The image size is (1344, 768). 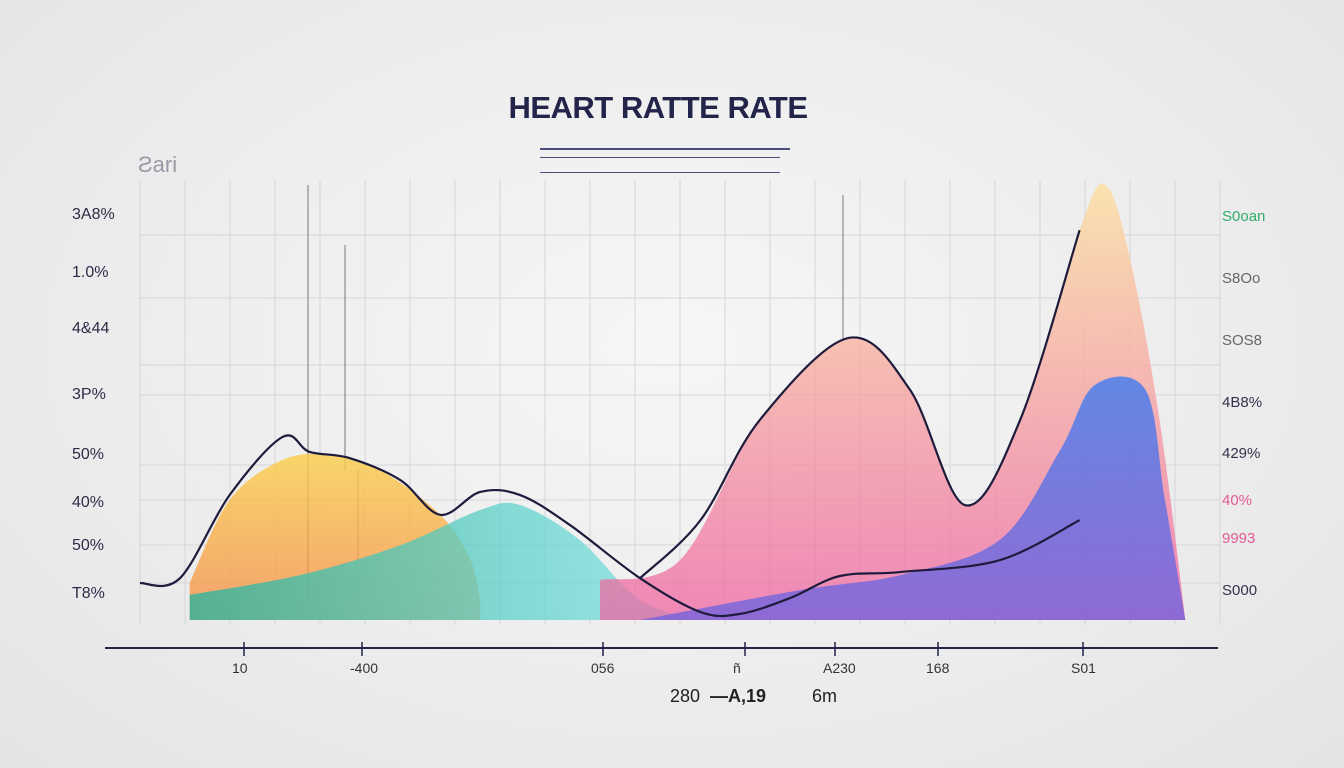 What do you see at coordinates (738, 696) in the screenshot?
I see `x-subtitle-2: —A,19` at bounding box center [738, 696].